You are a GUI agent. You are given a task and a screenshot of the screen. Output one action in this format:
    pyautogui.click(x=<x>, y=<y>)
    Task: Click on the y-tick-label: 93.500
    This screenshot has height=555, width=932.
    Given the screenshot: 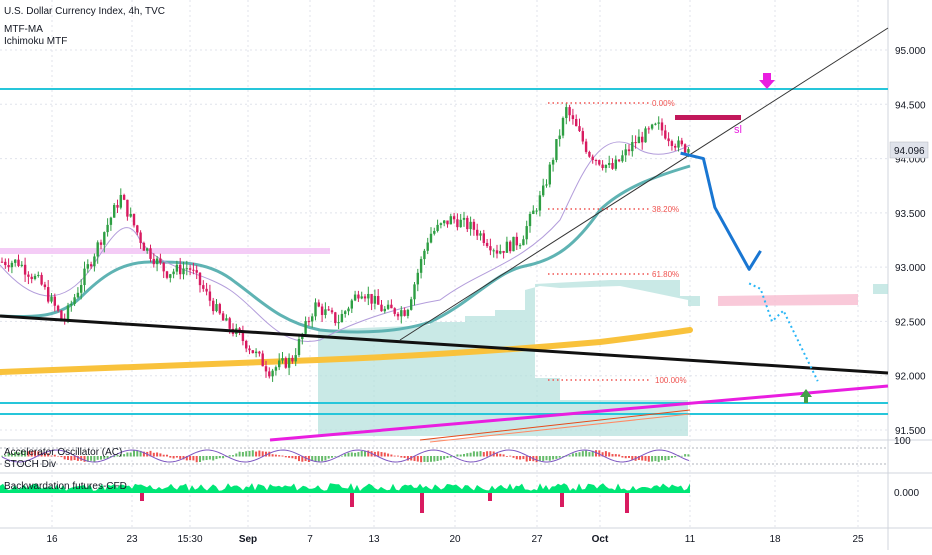 What is the action you would take?
    pyautogui.click(x=910, y=214)
    